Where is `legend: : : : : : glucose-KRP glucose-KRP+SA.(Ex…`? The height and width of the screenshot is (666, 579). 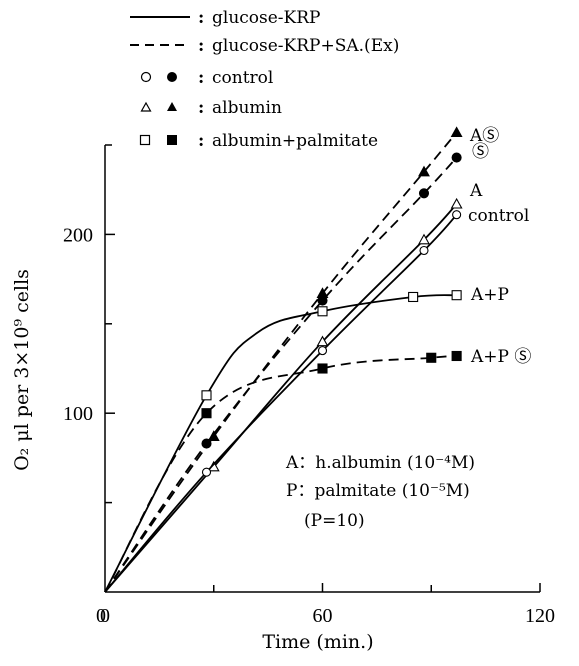 legend: : : : : : glucose-KRP glucose-KRP+SA.(Ex… is located at coordinates (264, 79).